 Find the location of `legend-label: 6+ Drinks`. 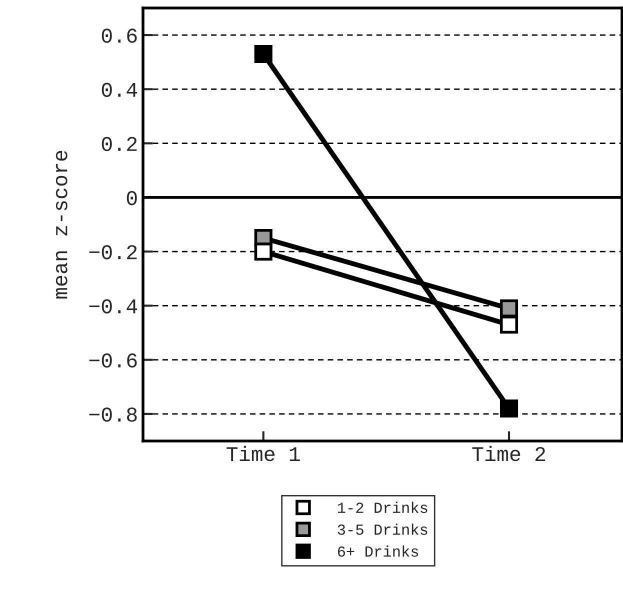

legend-label: 6+ Drinks is located at coordinates (378, 551).